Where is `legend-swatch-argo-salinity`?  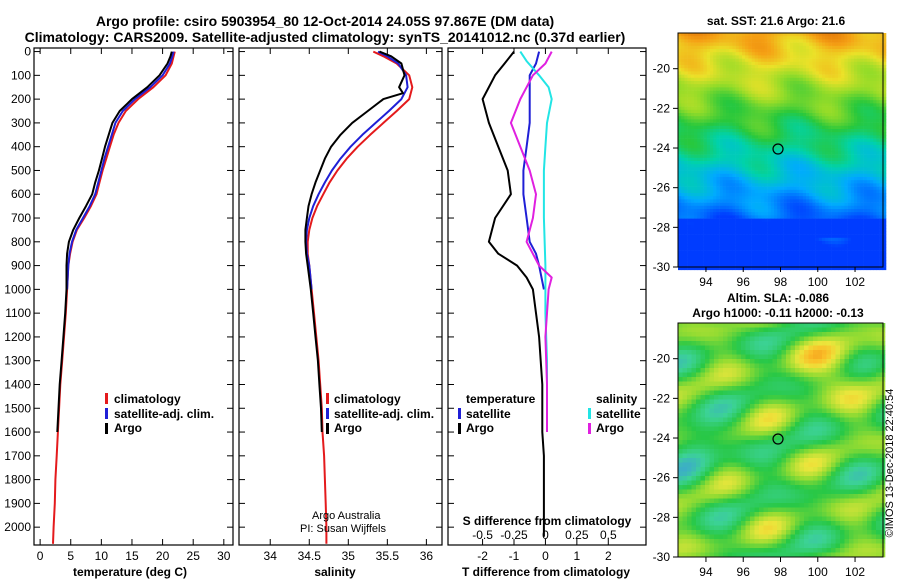 legend-swatch-argo-salinity is located at coordinates (589, 428).